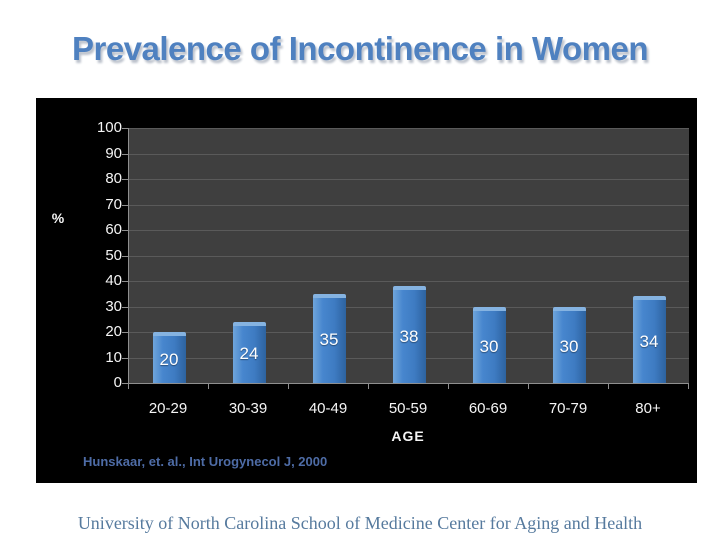  Describe the element at coordinates (168, 408) in the screenshot. I see `x-tick-label: 20-29` at that location.